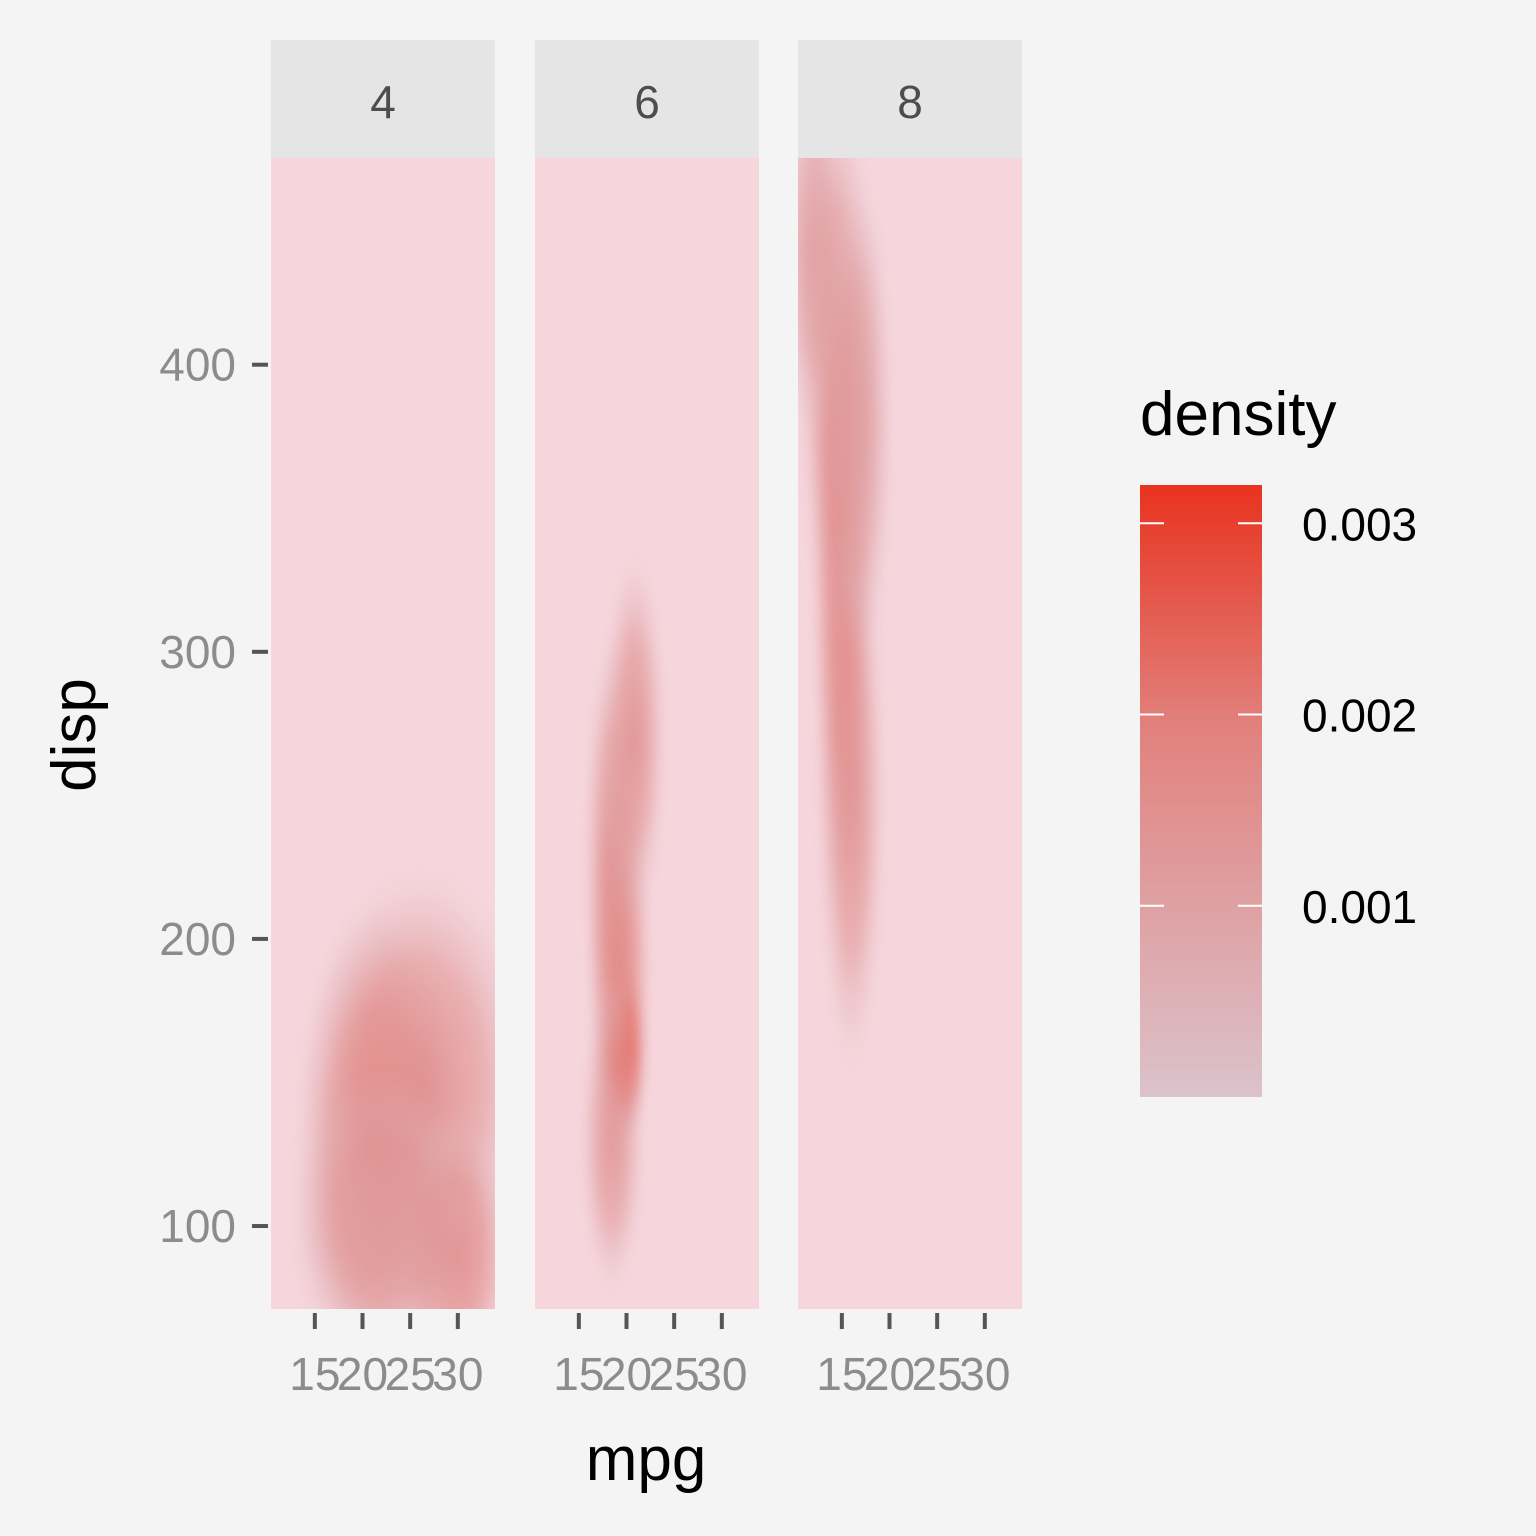 Image resolution: width=1536 pixels, height=1536 pixels. Describe the element at coordinates (1359, 716) in the screenshot. I see `legend-break-label: 0.002` at that location.